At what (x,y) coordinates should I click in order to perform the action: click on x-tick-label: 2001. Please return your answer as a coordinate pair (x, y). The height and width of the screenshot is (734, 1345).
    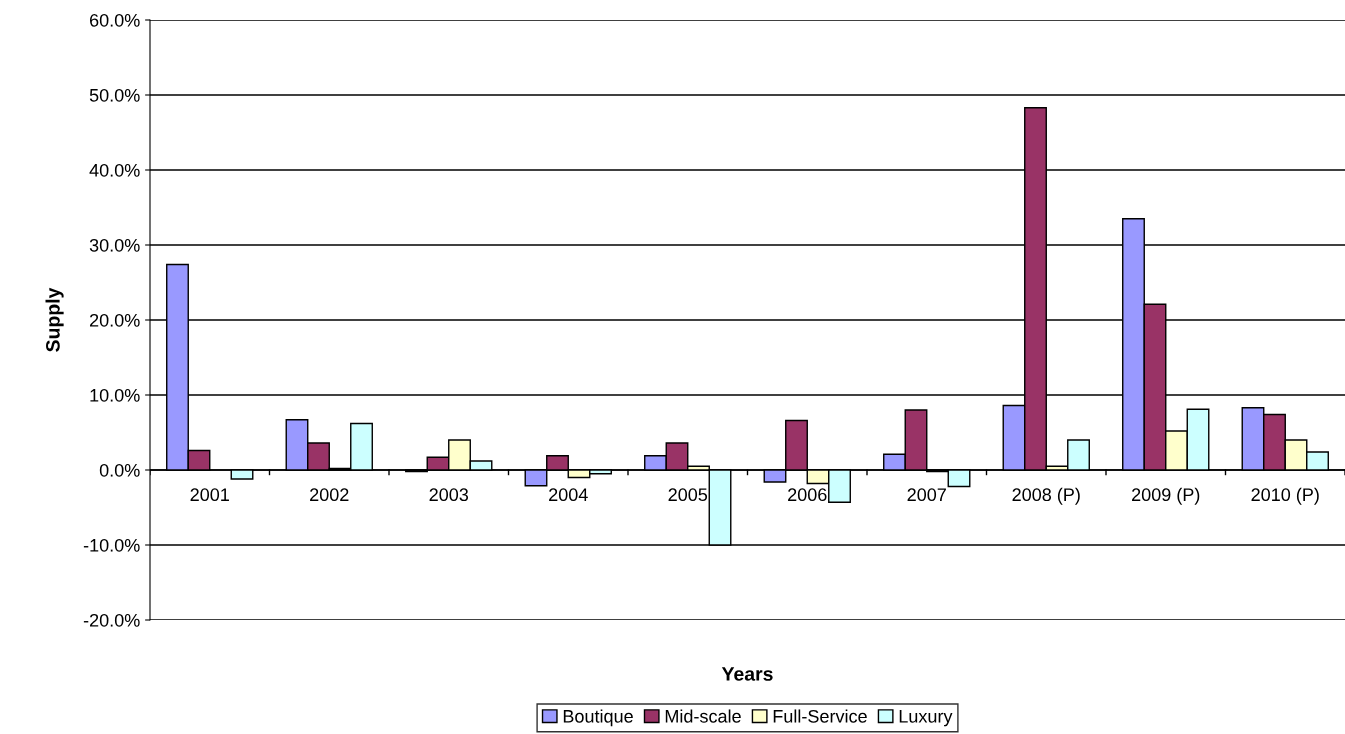
    Looking at the image, I should click on (209, 495).